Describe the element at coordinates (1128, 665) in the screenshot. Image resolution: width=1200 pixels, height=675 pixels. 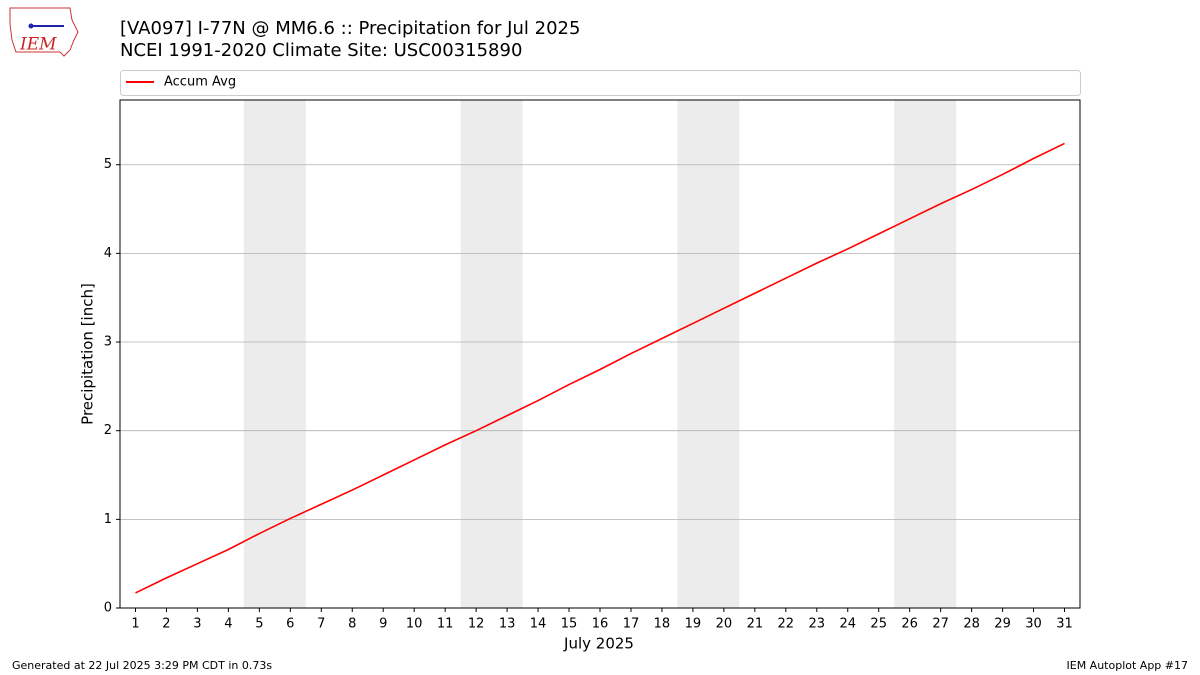
I see `footer-right: IEM Autoplot App #17` at that location.